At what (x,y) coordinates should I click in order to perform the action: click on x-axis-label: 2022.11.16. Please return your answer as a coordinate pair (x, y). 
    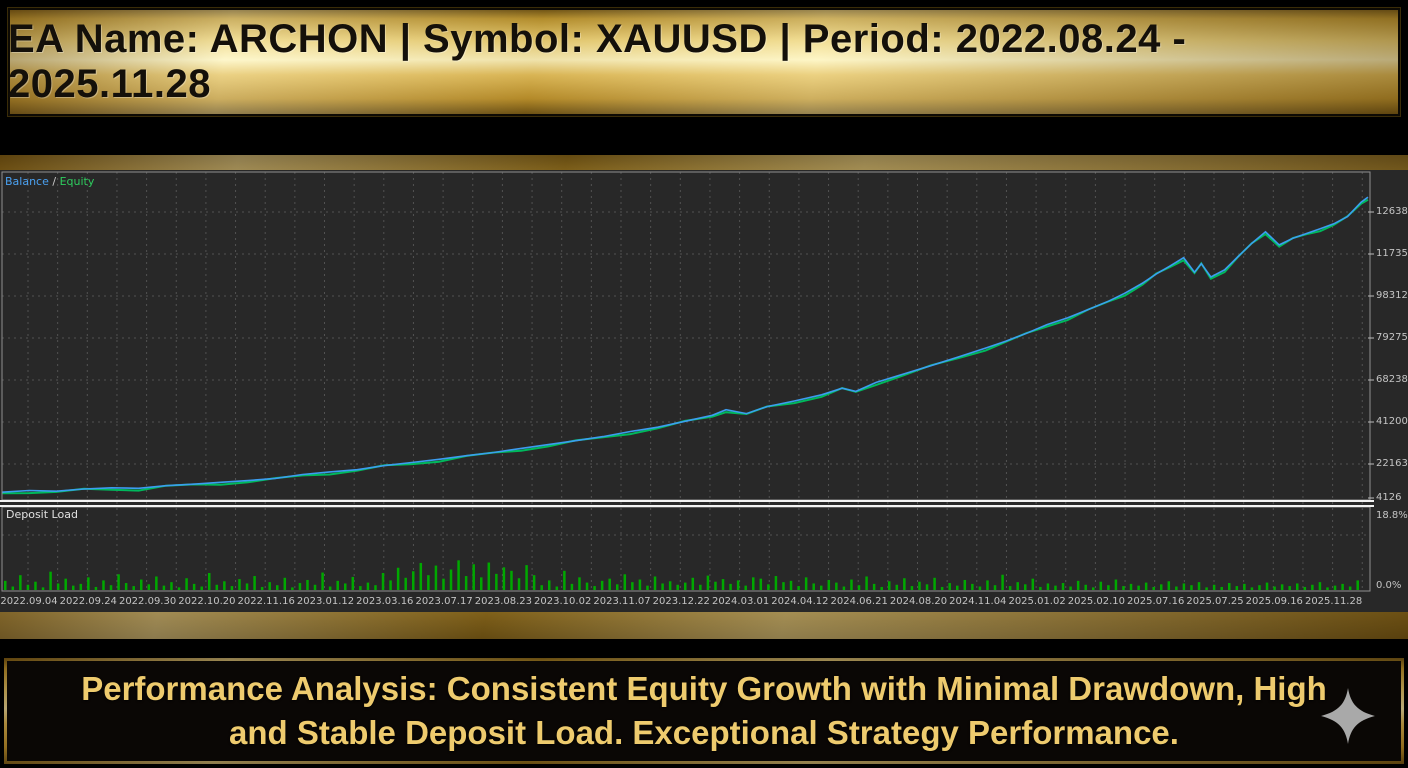
    Looking at the image, I should click on (266, 601).